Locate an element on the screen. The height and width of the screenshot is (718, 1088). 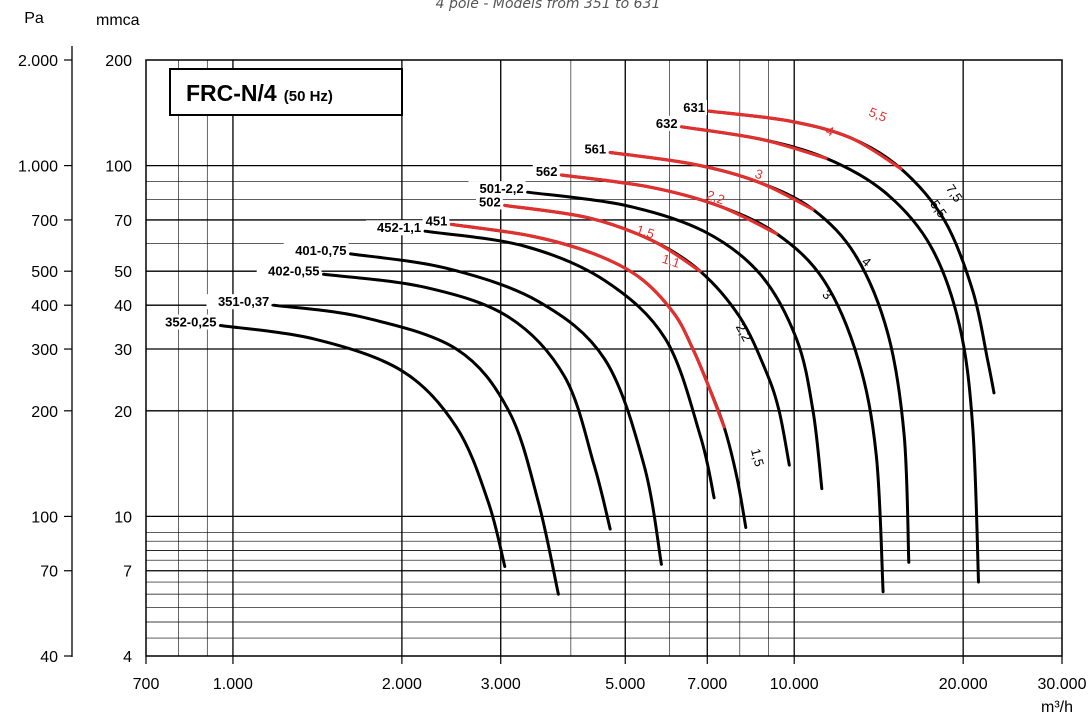
y-pa-tick-label: 700 is located at coordinates (44, 221).